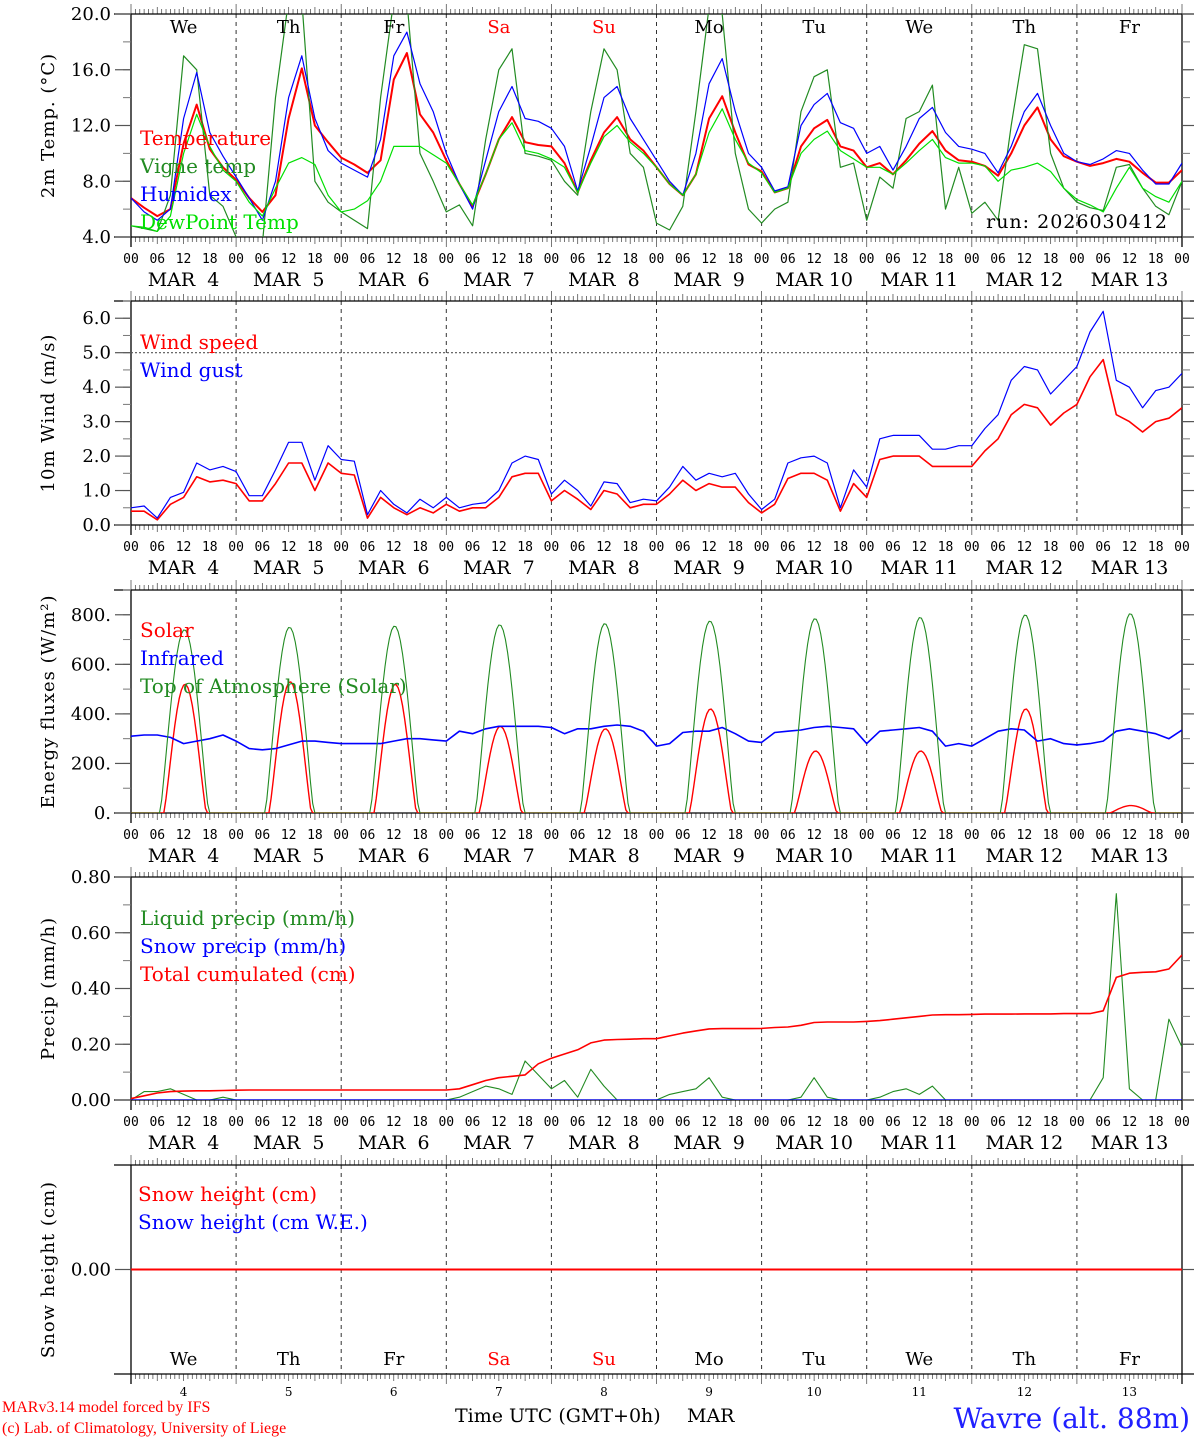 This screenshot has width=1194, height=1440. I want to click on day-label: Sa, so click(498, 27).